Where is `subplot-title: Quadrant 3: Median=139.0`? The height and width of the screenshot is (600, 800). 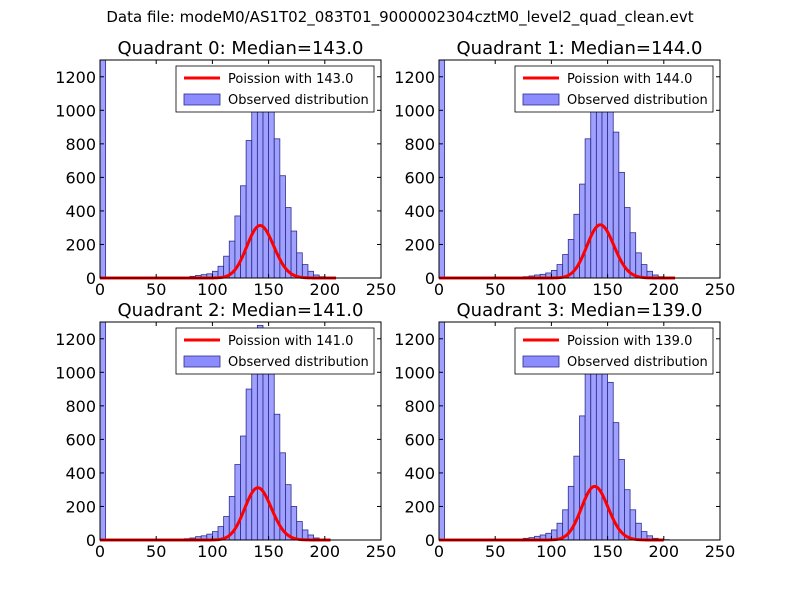 subplot-title: Quadrant 3: Median=139.0 is located at coordinates (580, 310).